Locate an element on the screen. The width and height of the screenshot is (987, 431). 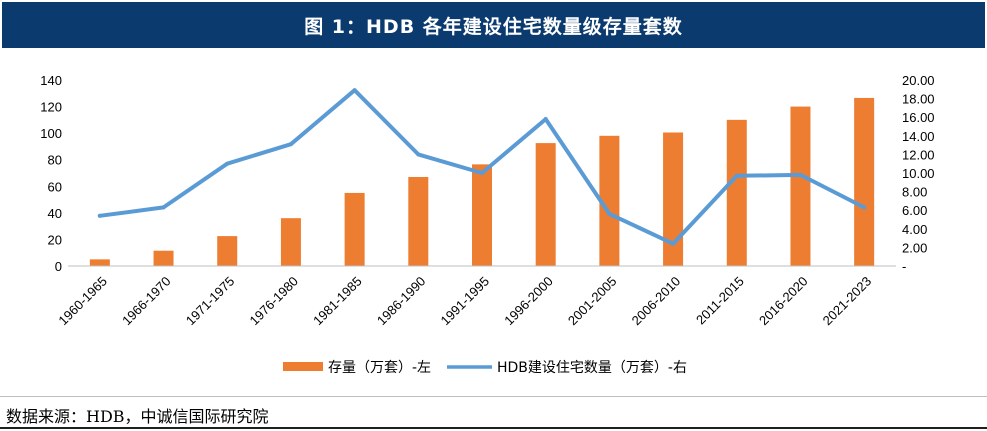
right-tick-label: 18.00 is located at coordinates (918, 99).